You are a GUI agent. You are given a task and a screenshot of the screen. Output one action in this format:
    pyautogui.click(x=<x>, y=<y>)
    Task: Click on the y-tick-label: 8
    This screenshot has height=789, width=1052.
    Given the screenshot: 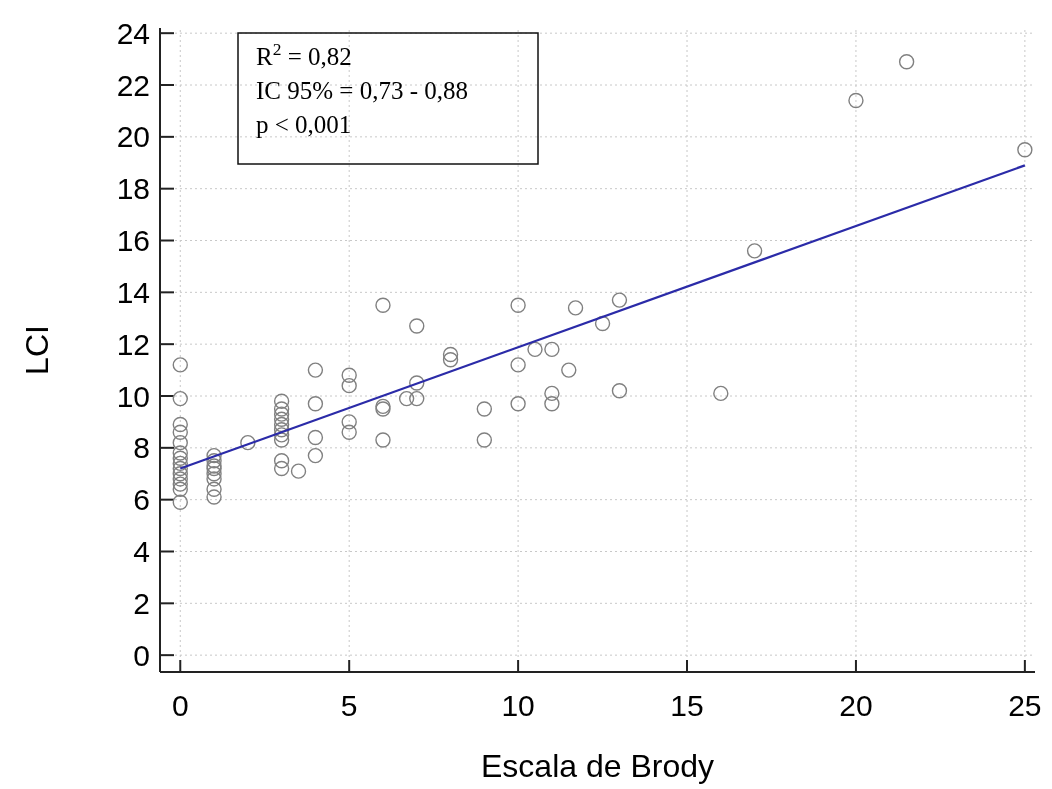 What is the action you would take?
    pyautogui.click(x=141, y=448)
    